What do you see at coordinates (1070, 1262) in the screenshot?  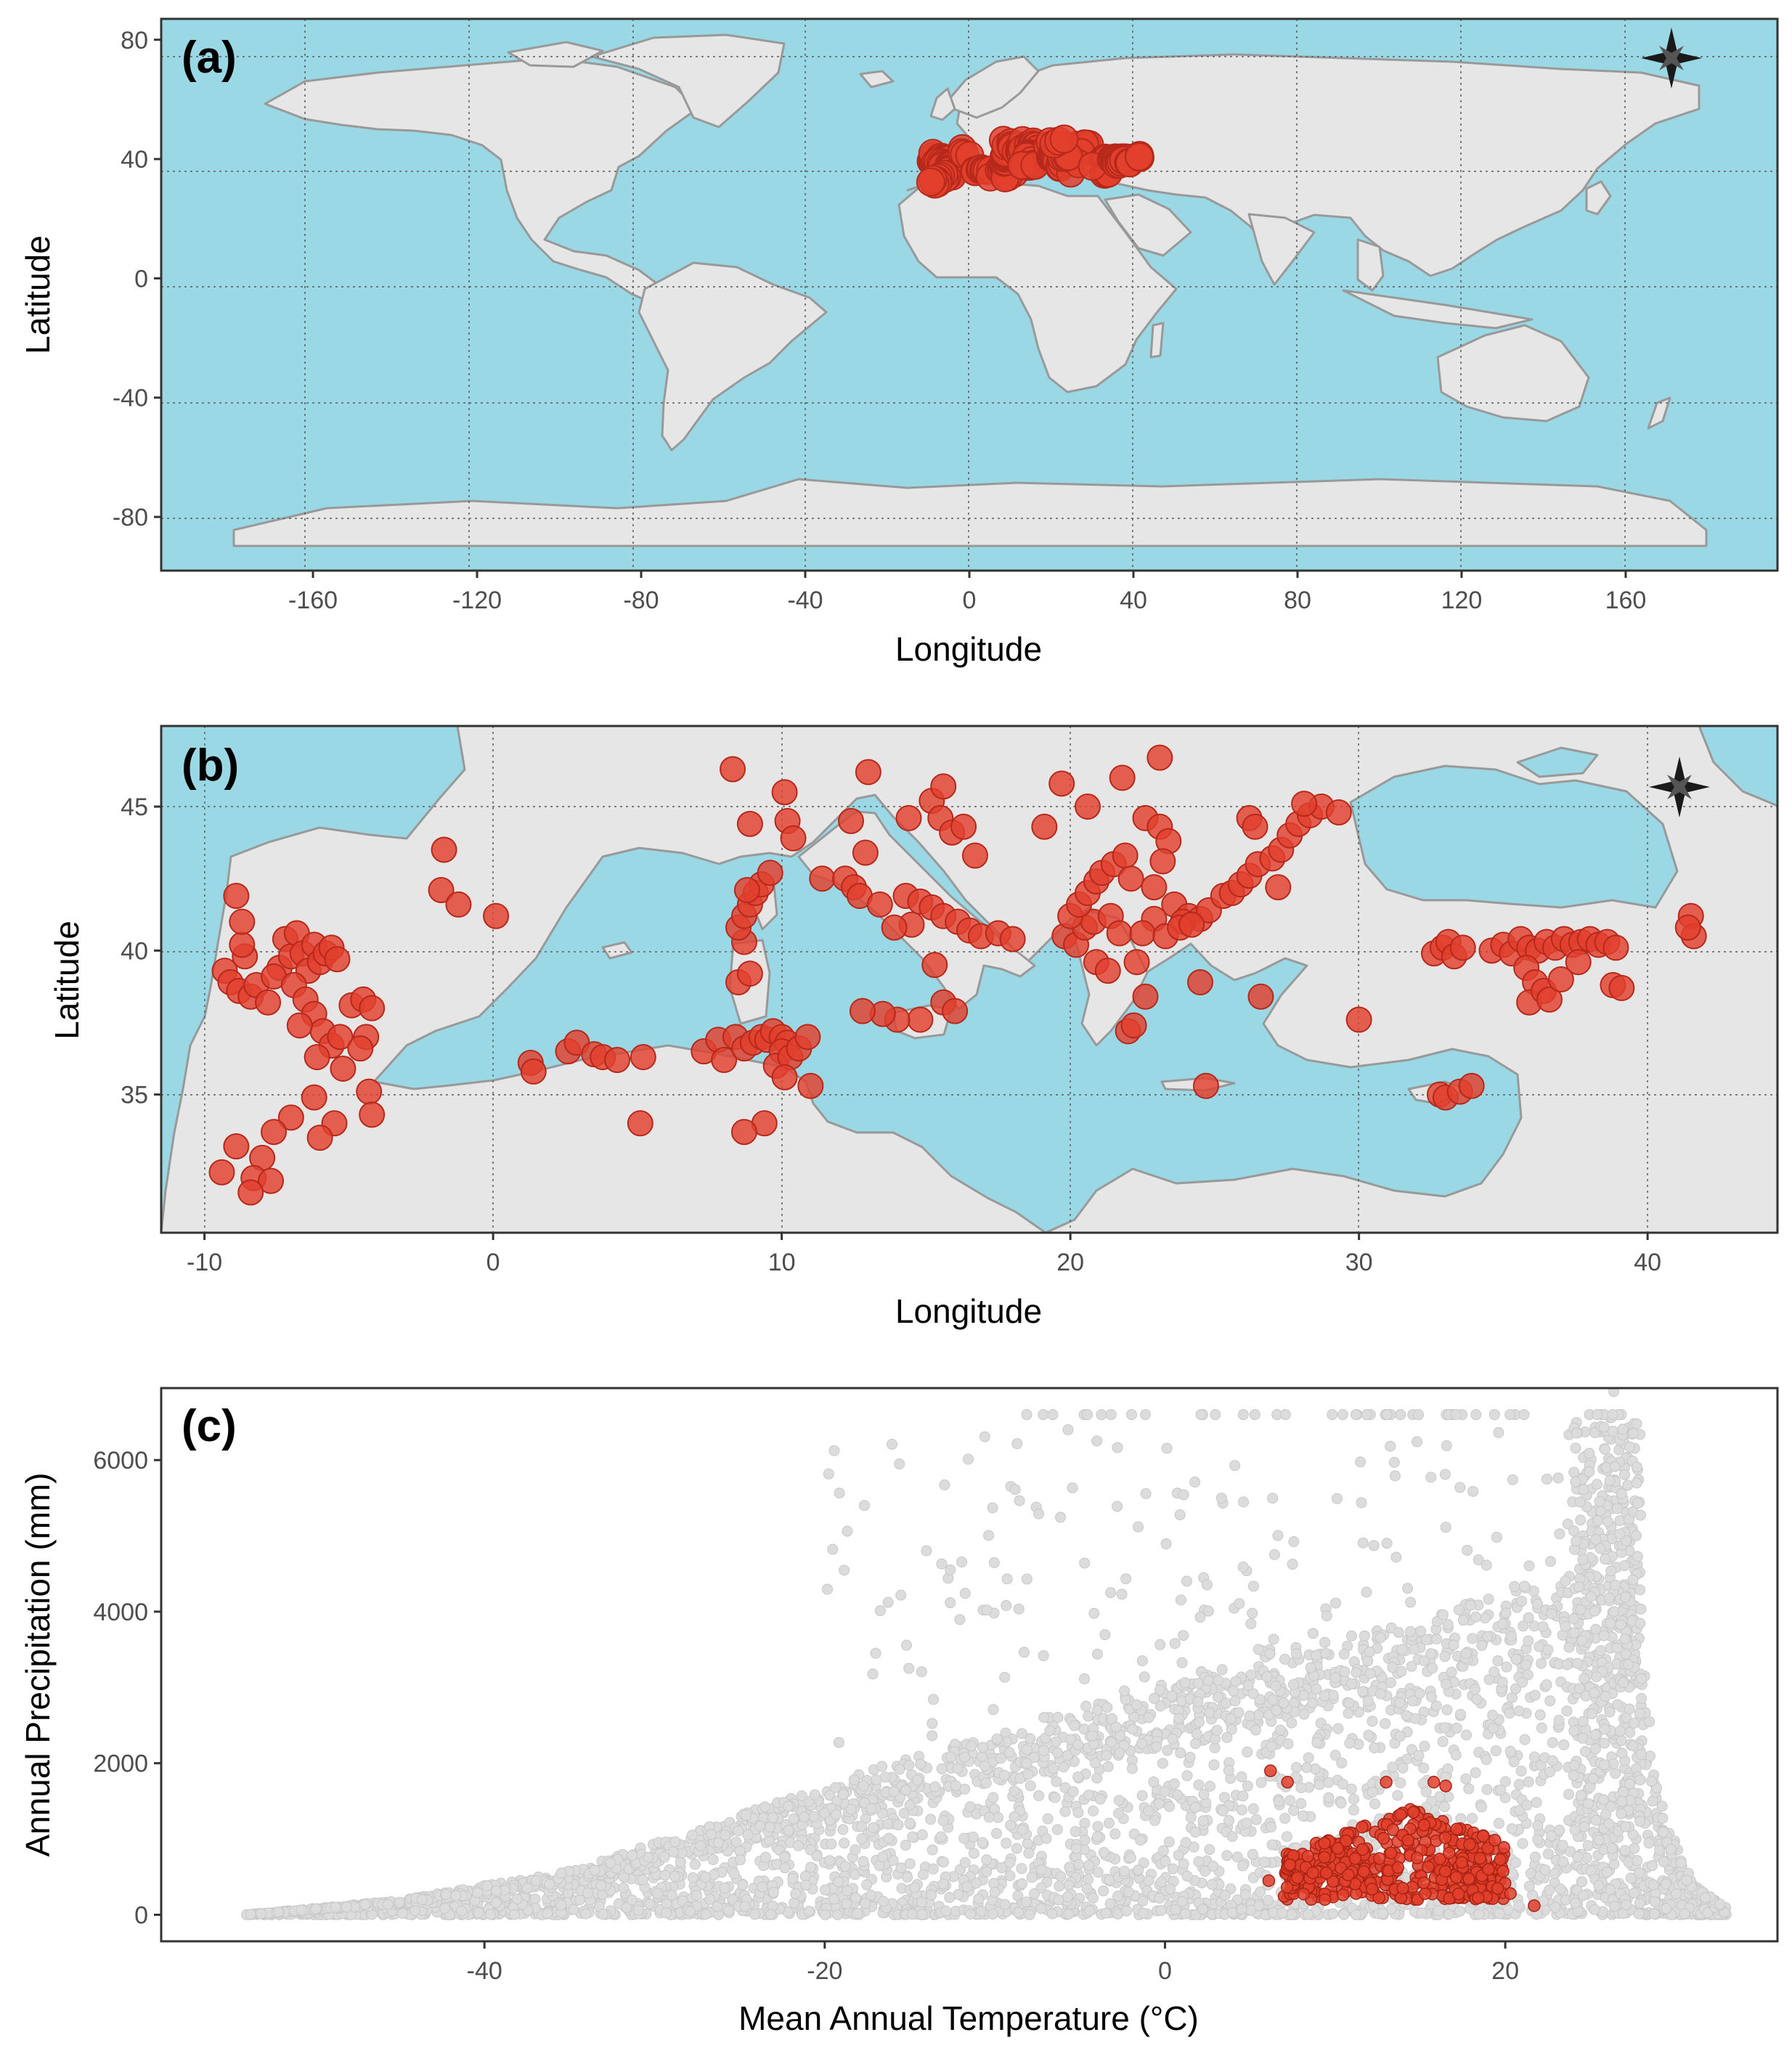 I see `x-tick-label: 20` at bounding box center [1070, 1262].